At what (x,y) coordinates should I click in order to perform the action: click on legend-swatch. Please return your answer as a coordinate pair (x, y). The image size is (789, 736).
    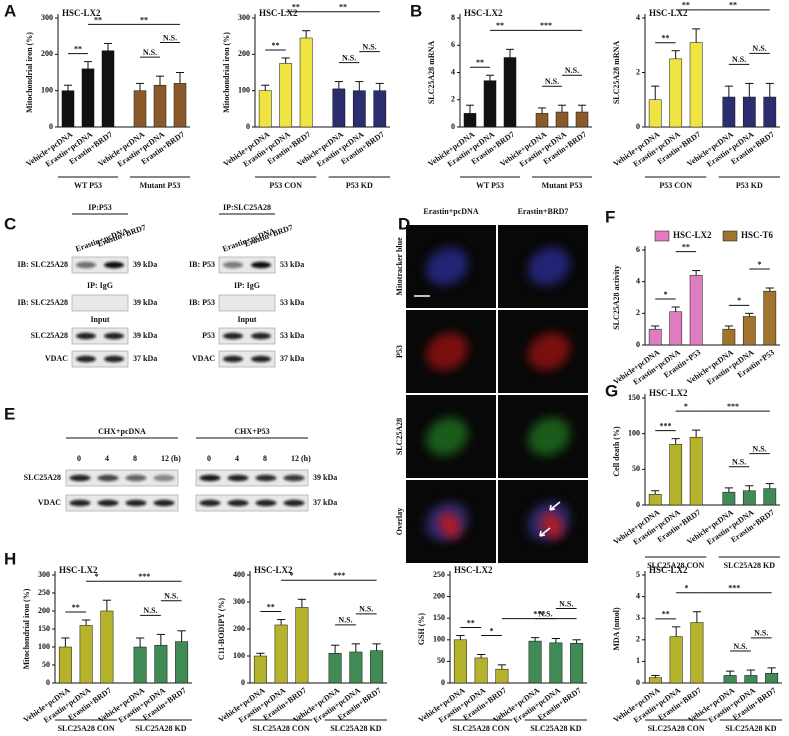
    Looking at the image, I should click on (662, 236).